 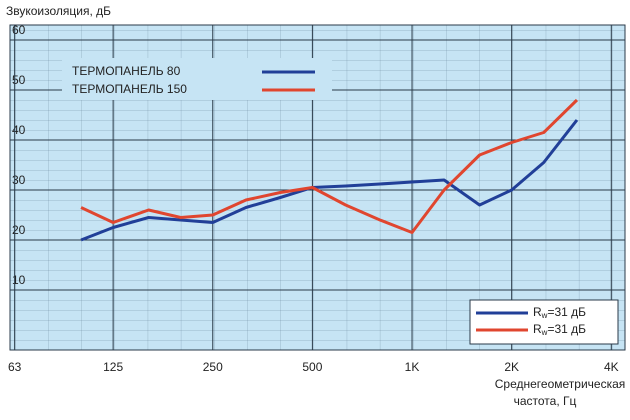 What do you see at coordinates (19, 280) in the screenshot?
I see `y-tick-label: 10` at bounding box center [19, 280].